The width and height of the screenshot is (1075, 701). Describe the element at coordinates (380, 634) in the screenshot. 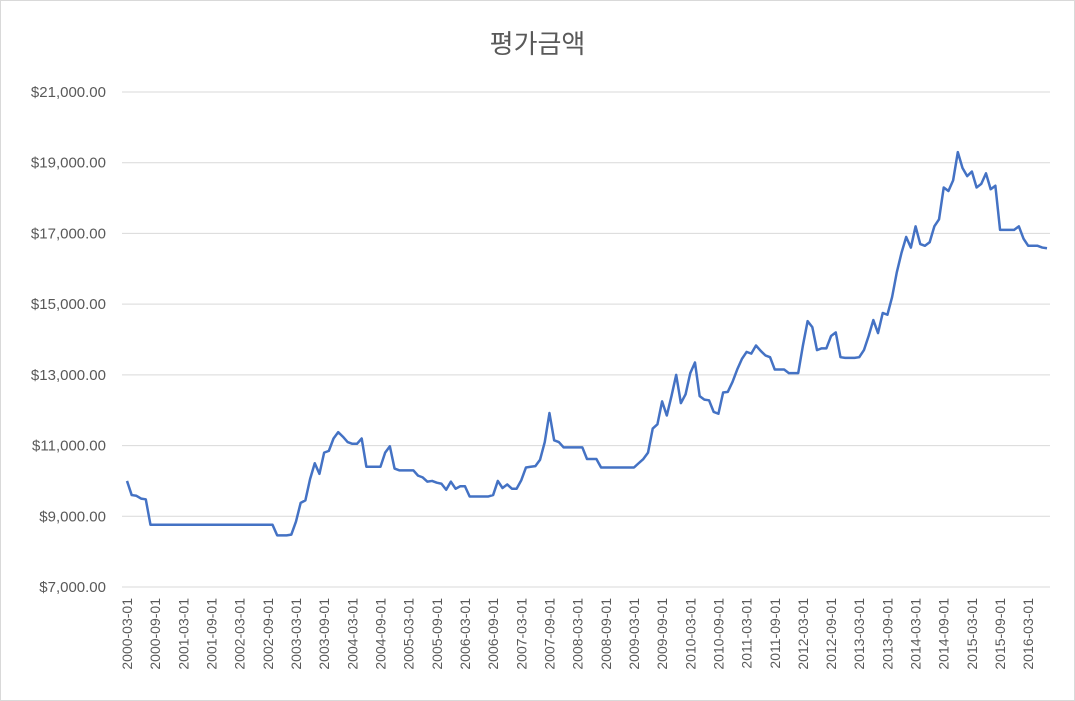

I see `x-tick-label: 2004-09-01` at that location.